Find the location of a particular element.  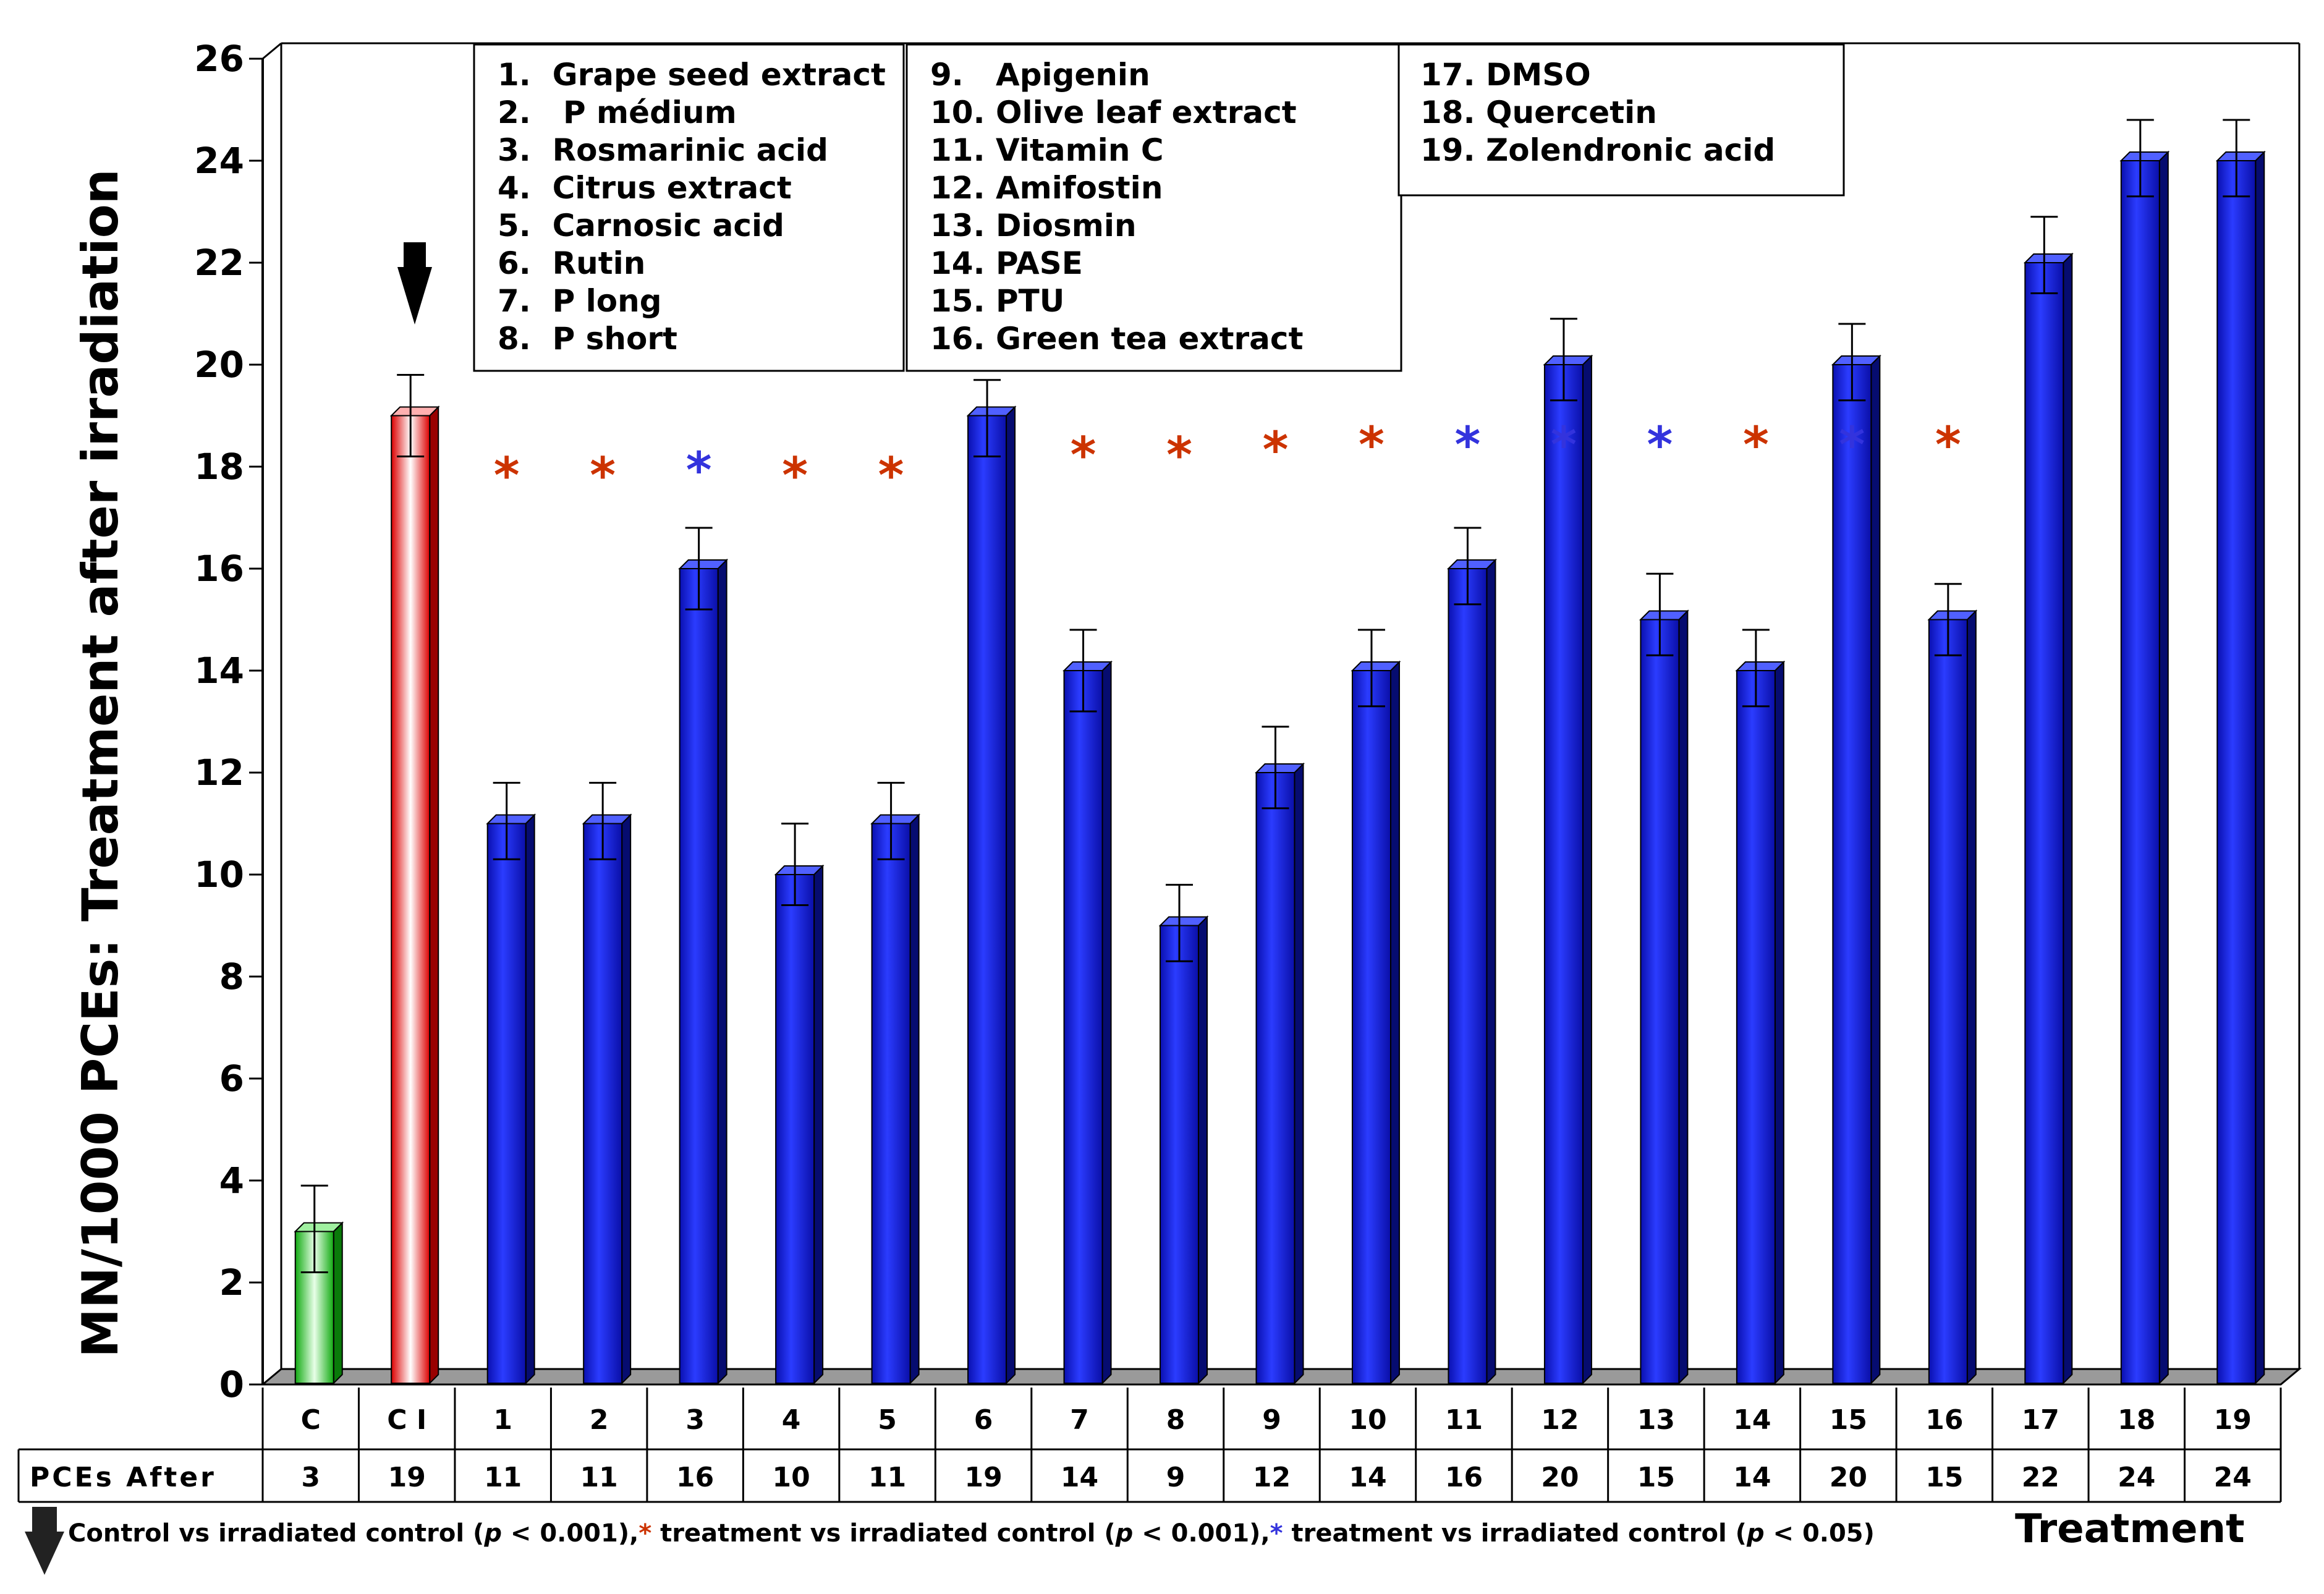

significance-markers: * * * * * * * * * * * * * * * is located at coordinates (1227, 460).